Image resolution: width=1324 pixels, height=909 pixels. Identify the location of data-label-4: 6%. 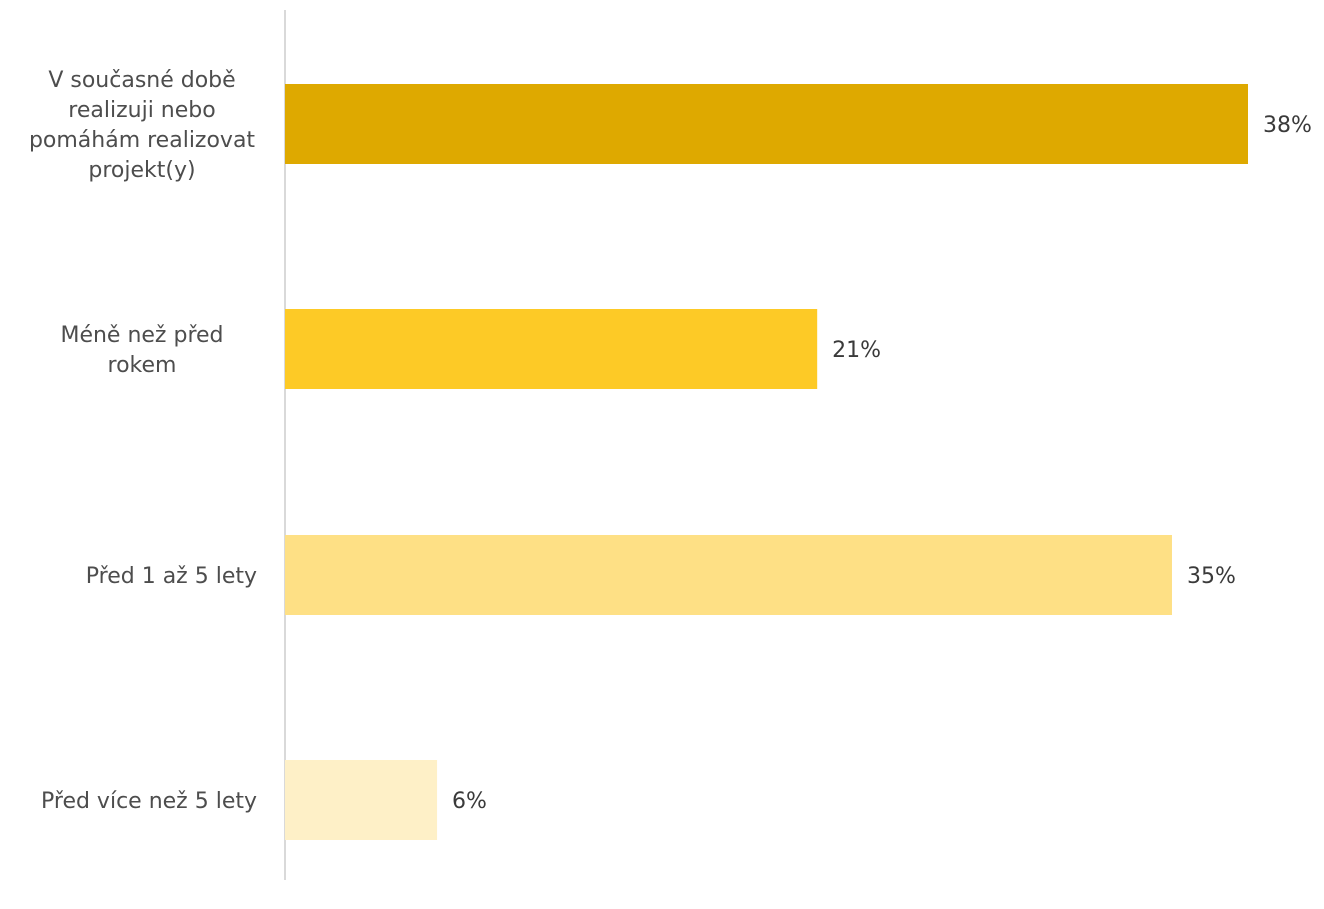
(469, 801).